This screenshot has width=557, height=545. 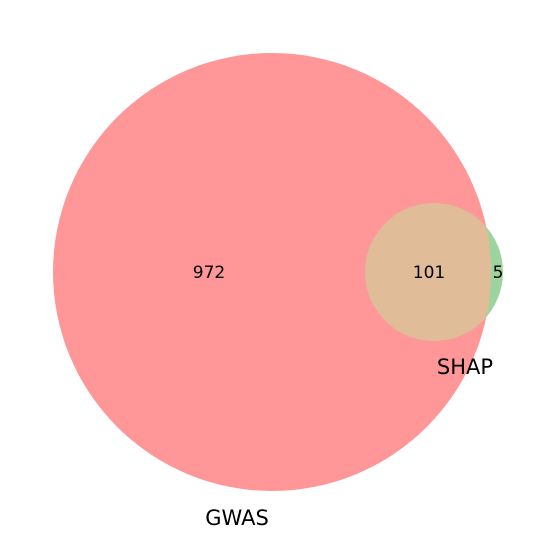 What do you see at coordinates (498, 273) in the screenshot?
I see `shap-only-count: 5` at bounding box center [498, 273].